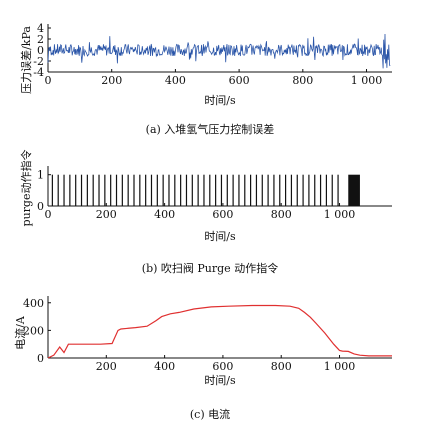 The image size is (429, 443). What do you see at coordinates (340, 366) in the screenshot?
I see `x-tick-label-c: 1 000` at bounding box center [340, 366].